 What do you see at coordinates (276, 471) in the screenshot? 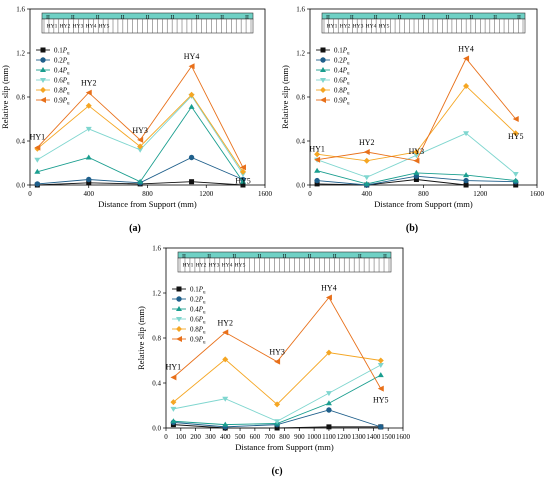
I see `panel-caption: (c)` at bounding box center [276, 471].